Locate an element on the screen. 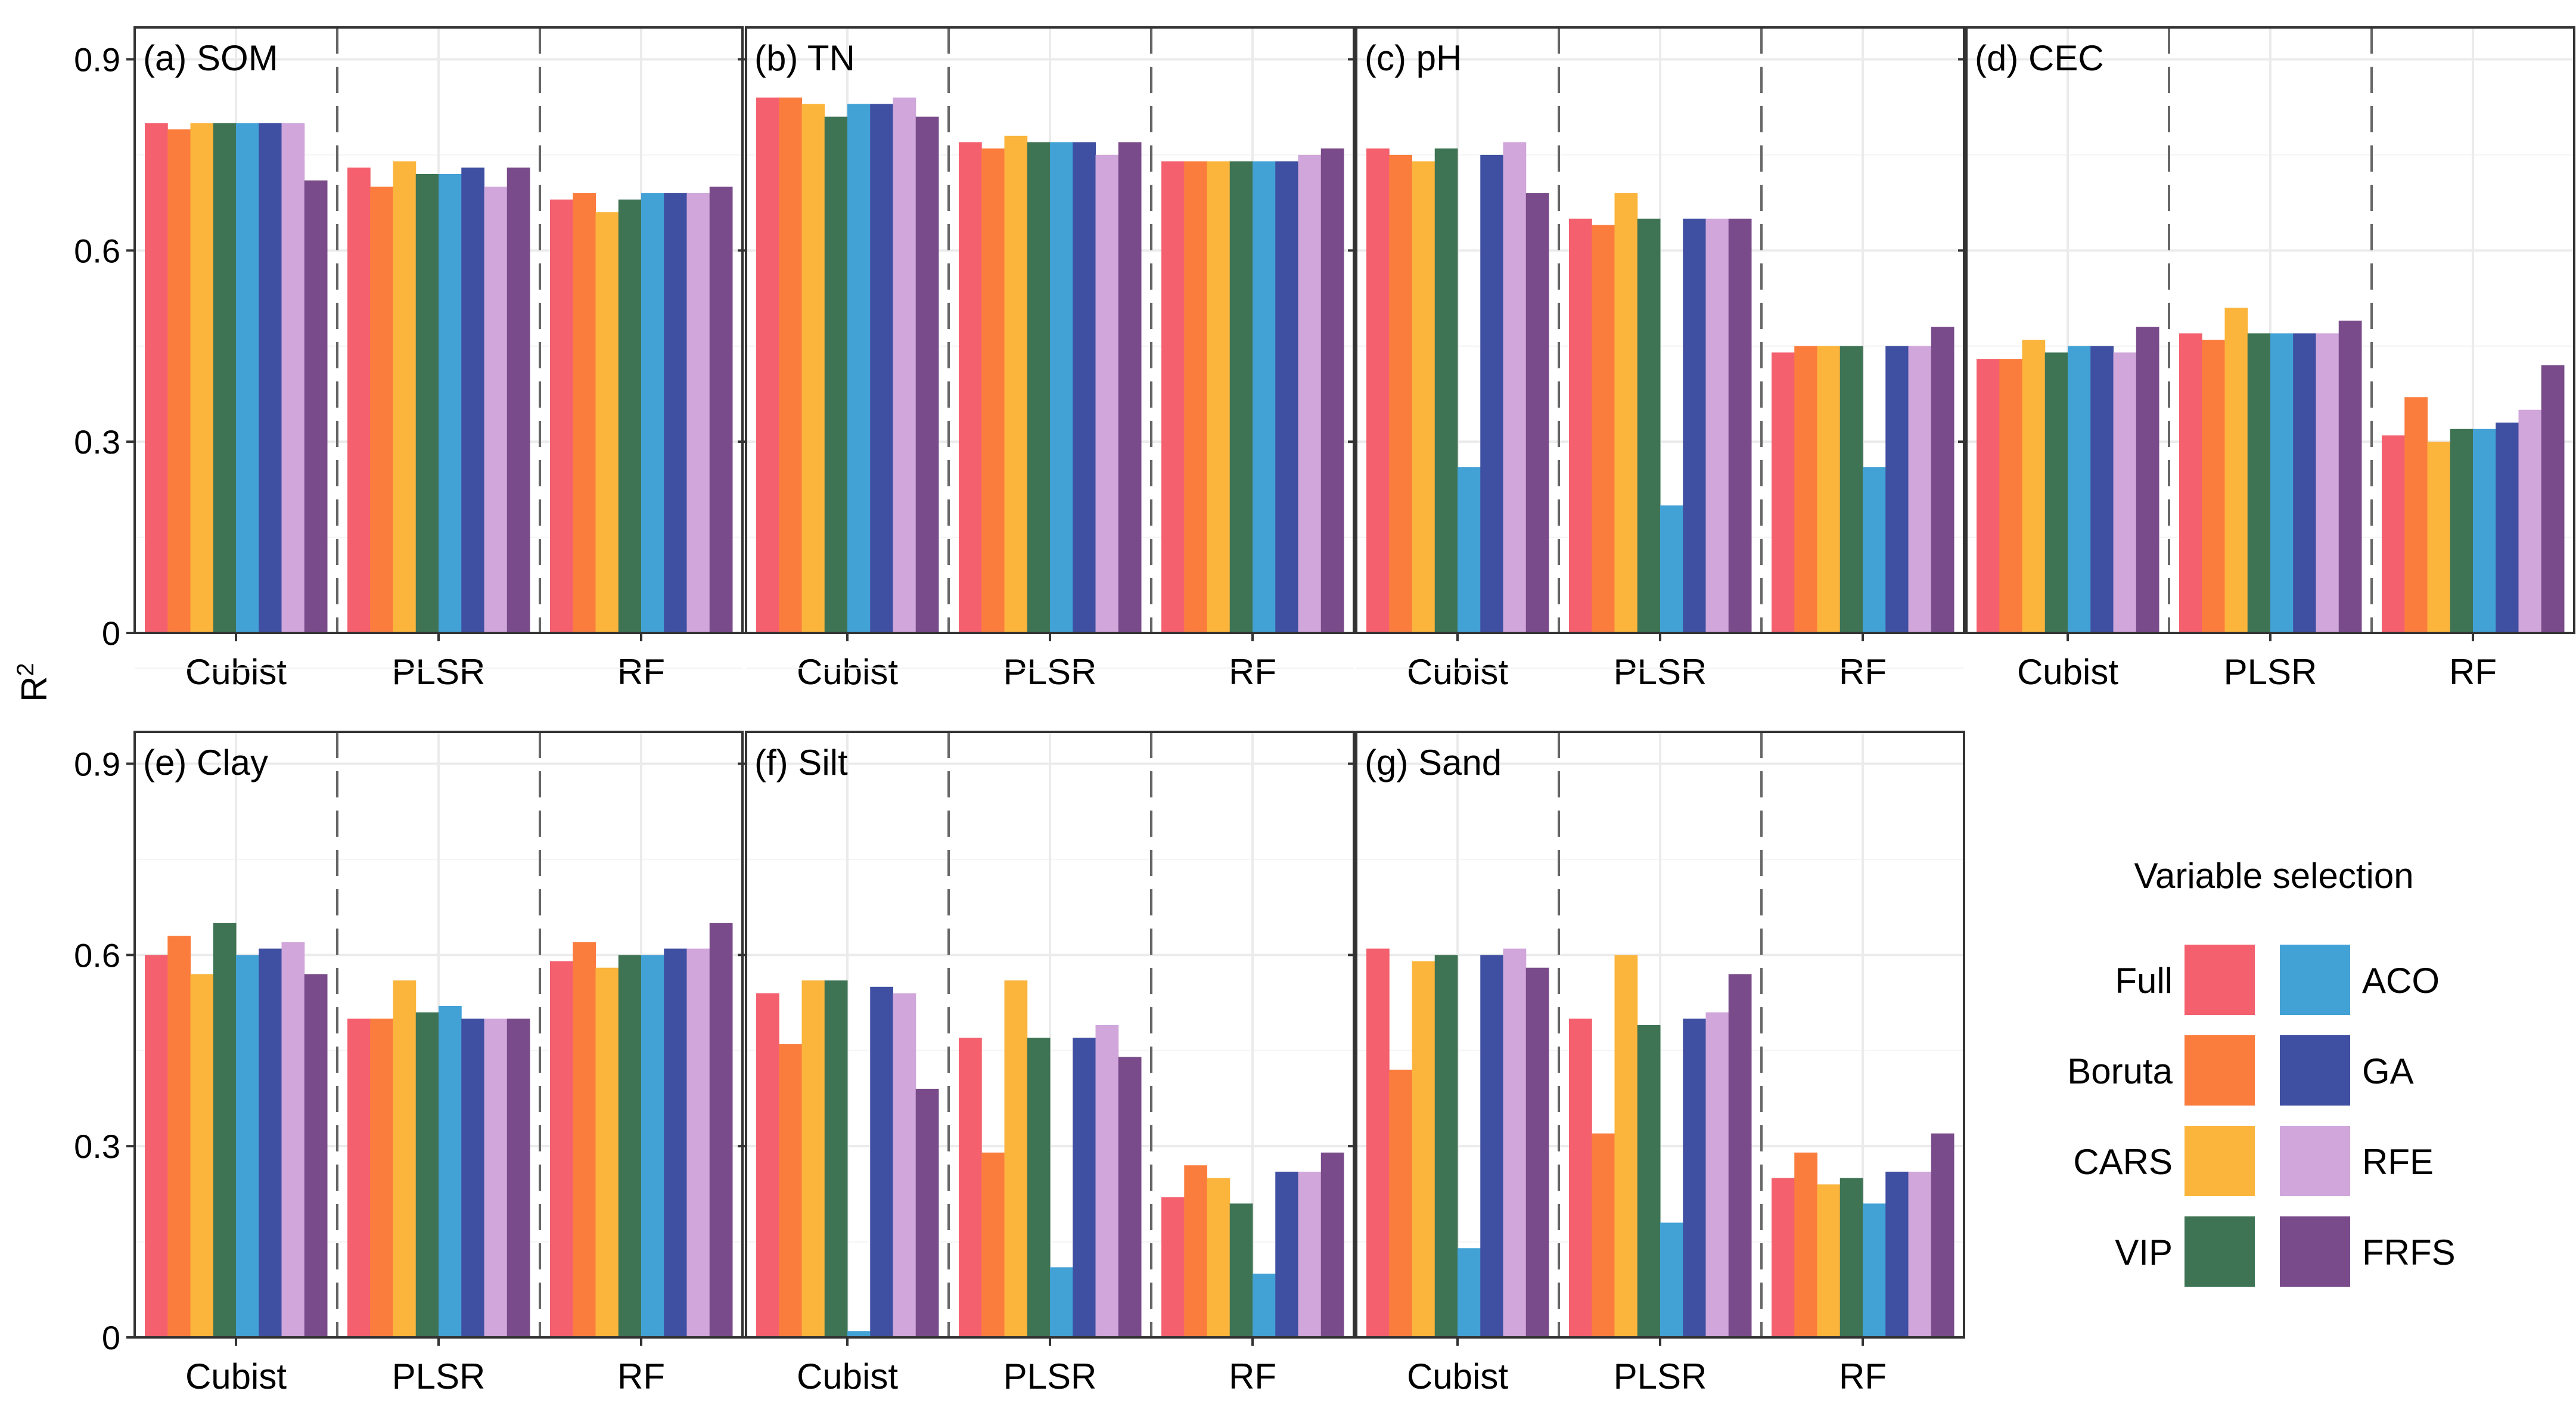  bar-2-rf-frfs is located at coordinates (1332, 390).